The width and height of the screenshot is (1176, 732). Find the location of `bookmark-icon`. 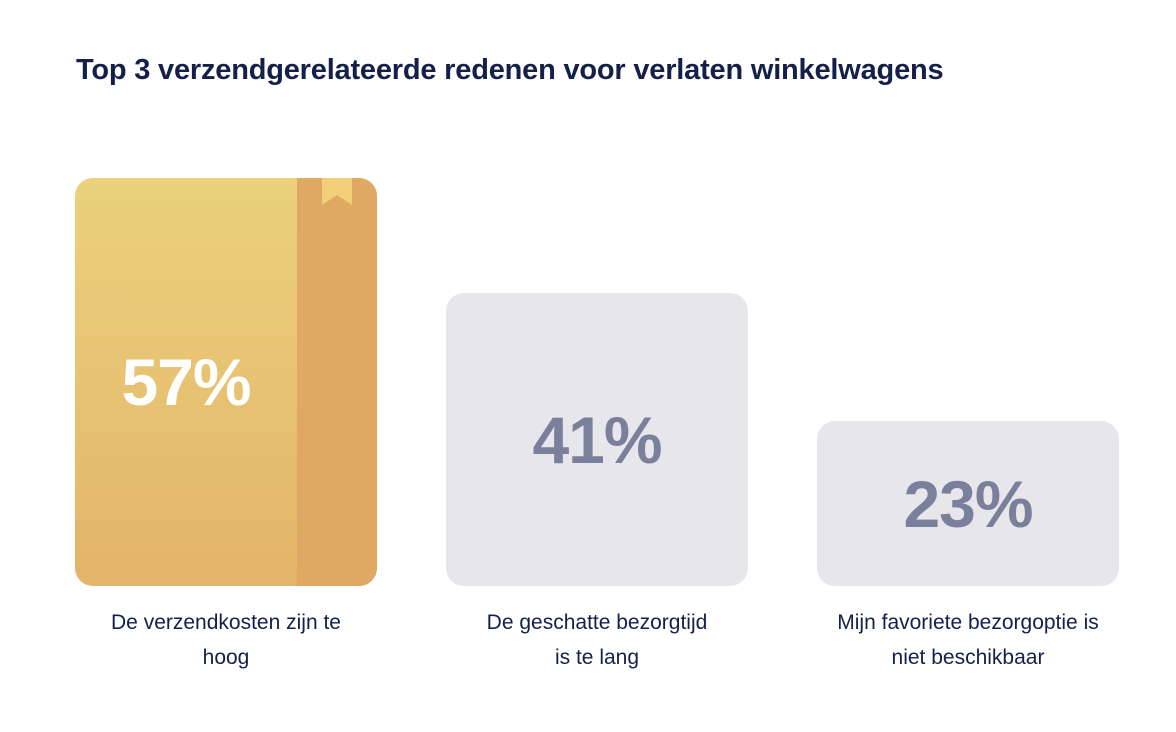

bookmark-icon is located at coordinates (337, 191).